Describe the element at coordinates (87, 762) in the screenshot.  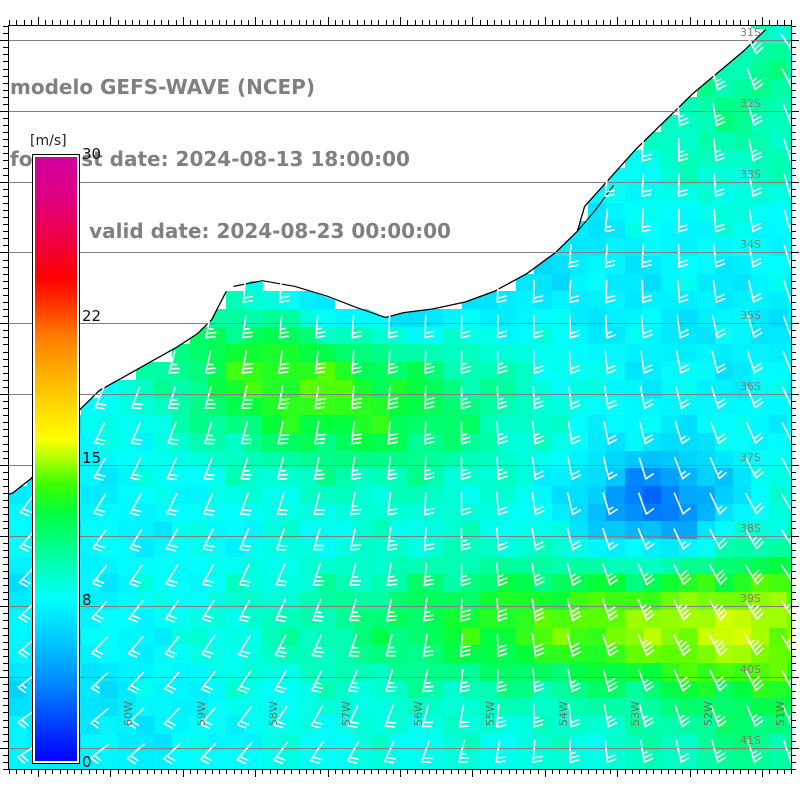
I see `colorbar-tick-label: 0` at that location.